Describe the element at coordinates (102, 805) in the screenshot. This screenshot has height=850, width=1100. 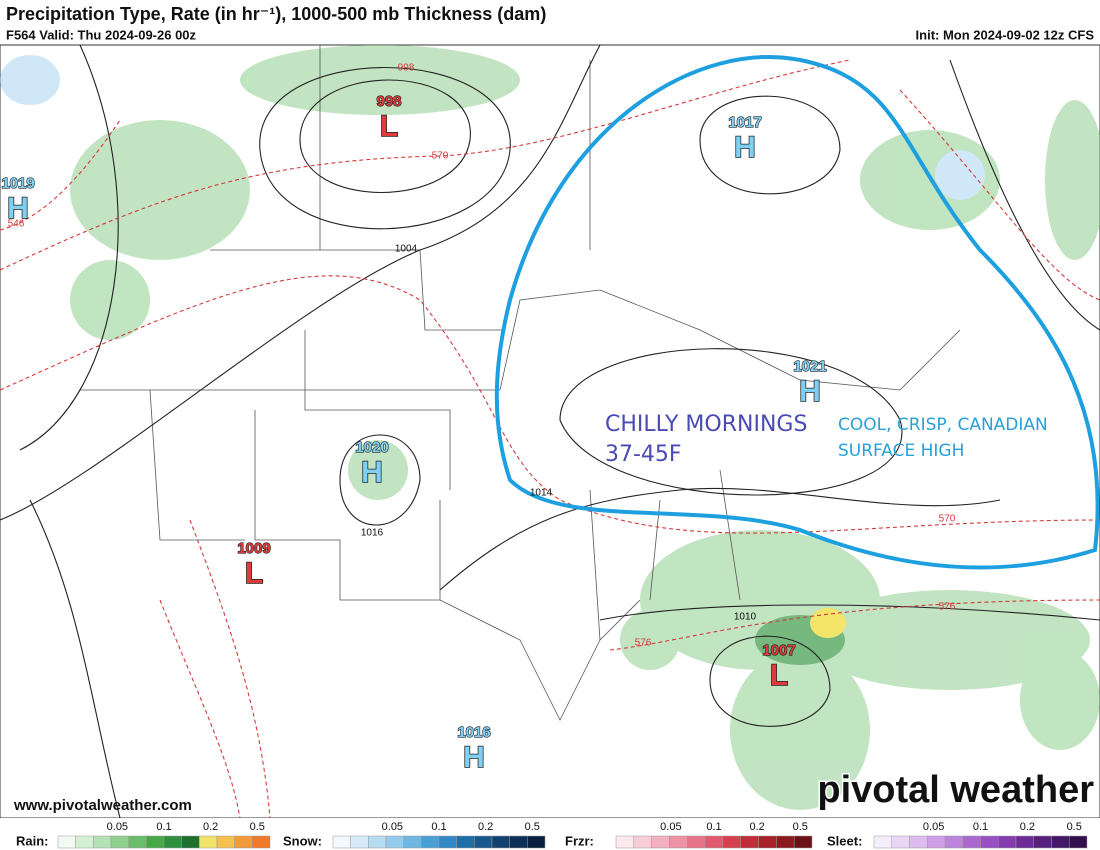
I see `website: www.pivotalweather.com` at that location.